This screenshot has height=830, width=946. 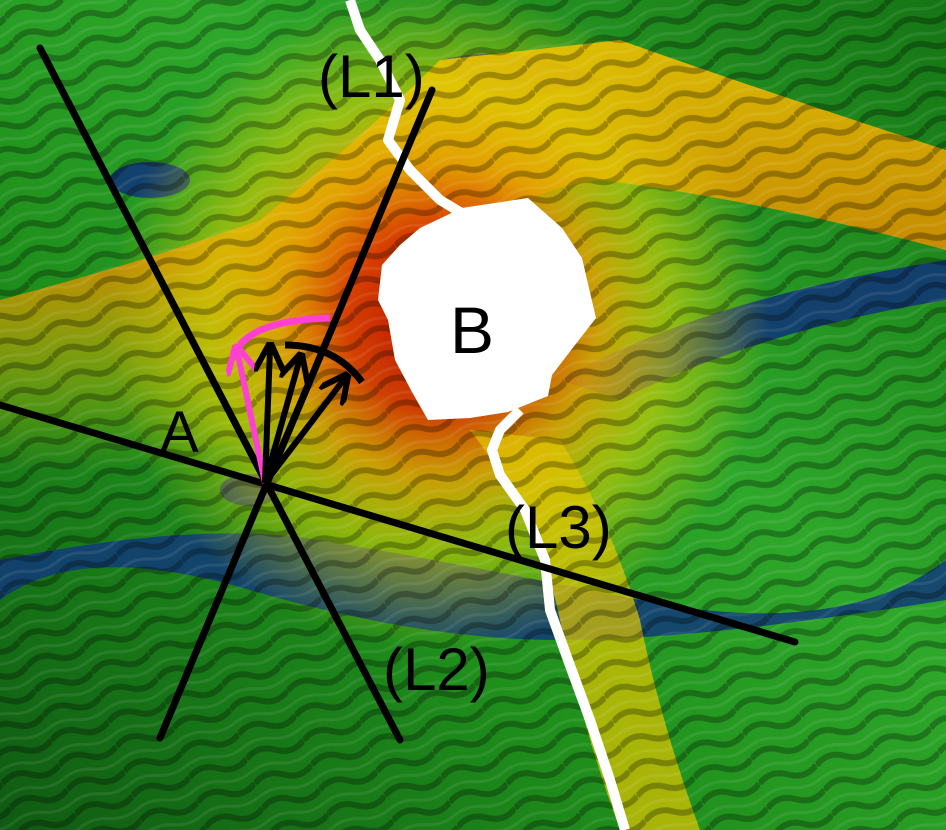 I want to click on pink-arc, so click(x=284, y=331).